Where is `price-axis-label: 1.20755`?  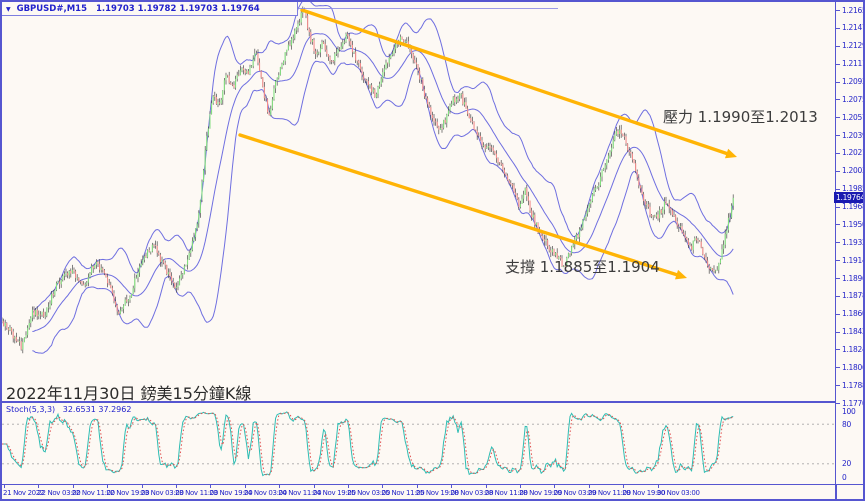
price-axis-label: 1.20755 is located at coordinates (852, 99).